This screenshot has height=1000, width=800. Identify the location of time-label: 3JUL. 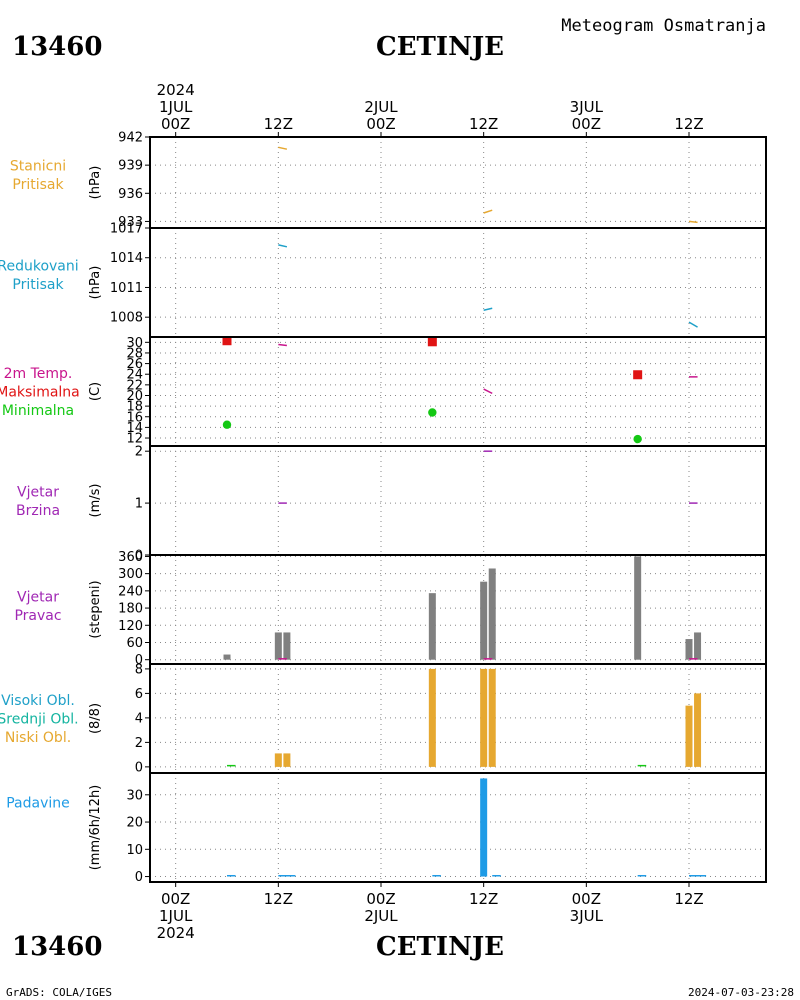
(587, 107).